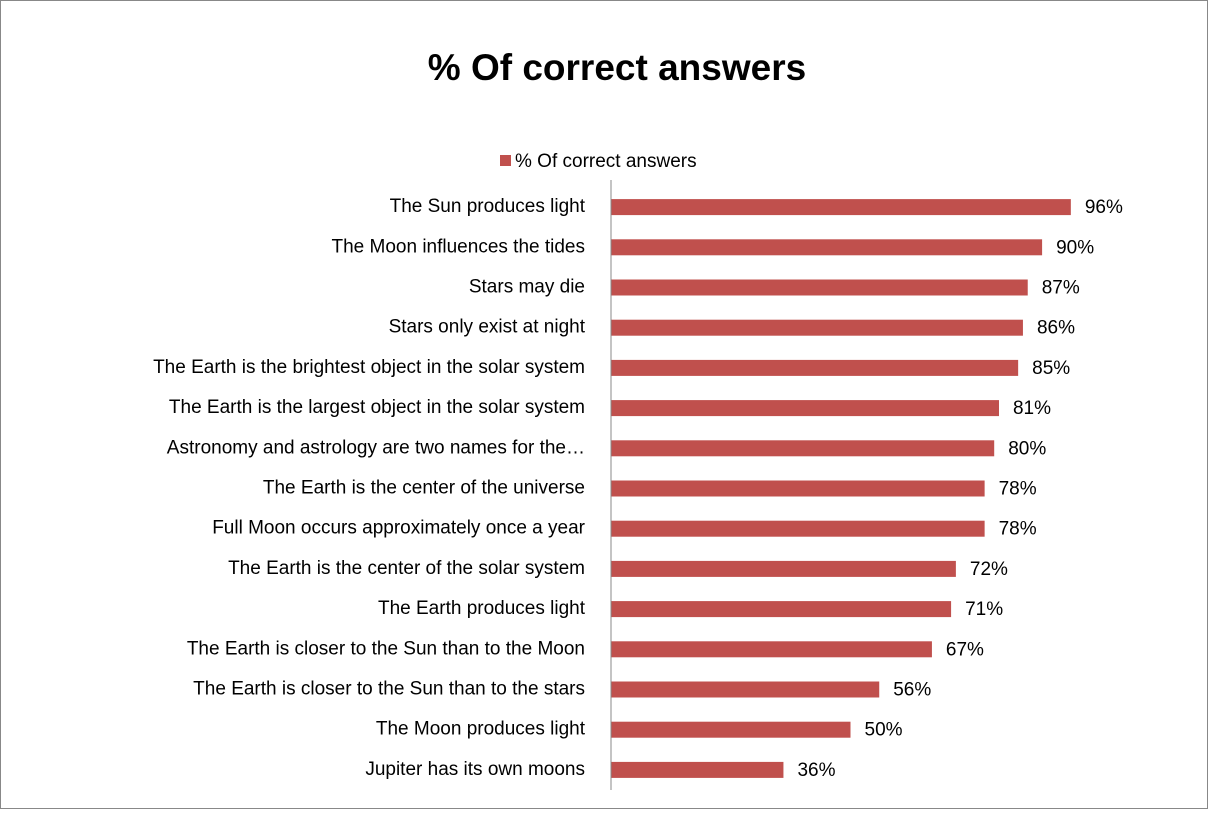  I want to click on y-tick-label: The Sun produces light, so click(488, 206).